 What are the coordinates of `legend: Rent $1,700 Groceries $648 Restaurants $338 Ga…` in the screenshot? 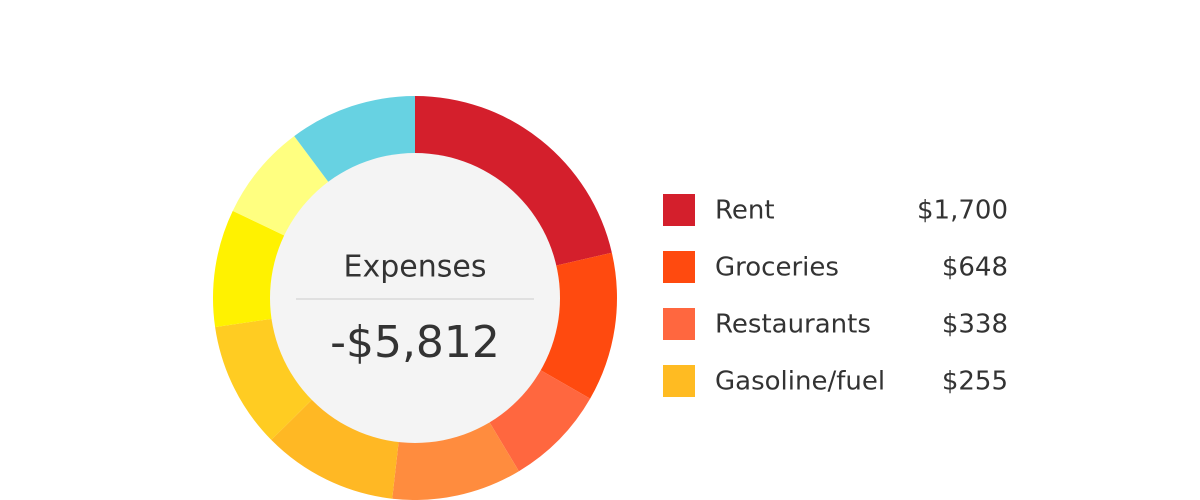 It's located at (835, 295).